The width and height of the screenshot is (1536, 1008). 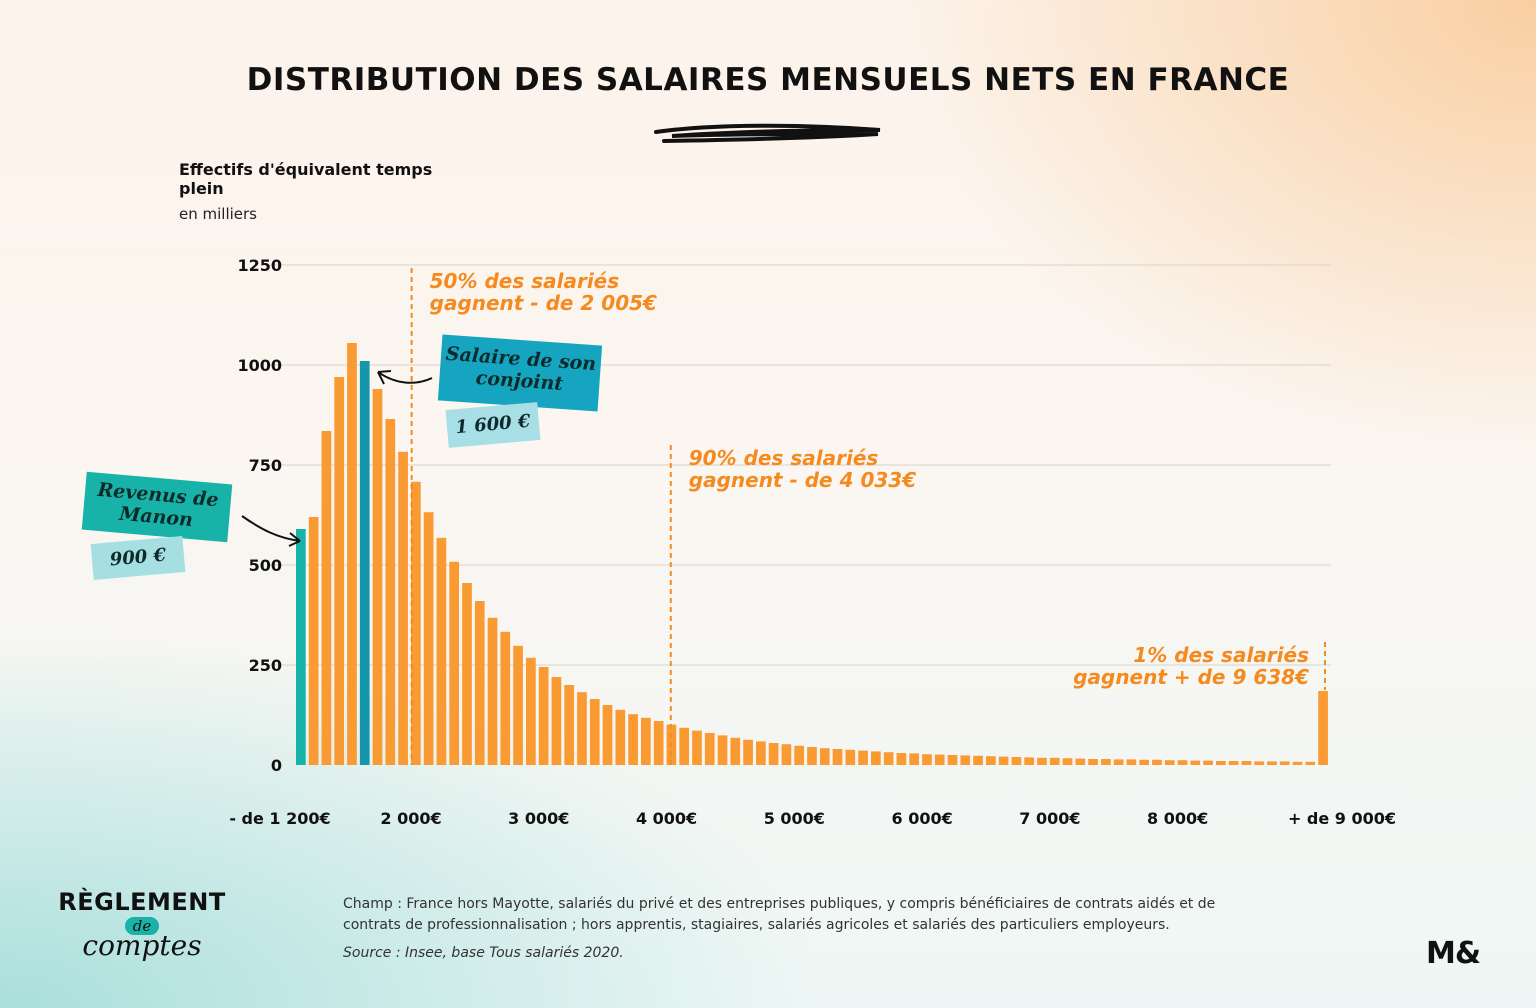 What do you see at coordinates (294, 539) in the screenshot?
I see `arrow-manon-head` at bounding box center [294, 539].